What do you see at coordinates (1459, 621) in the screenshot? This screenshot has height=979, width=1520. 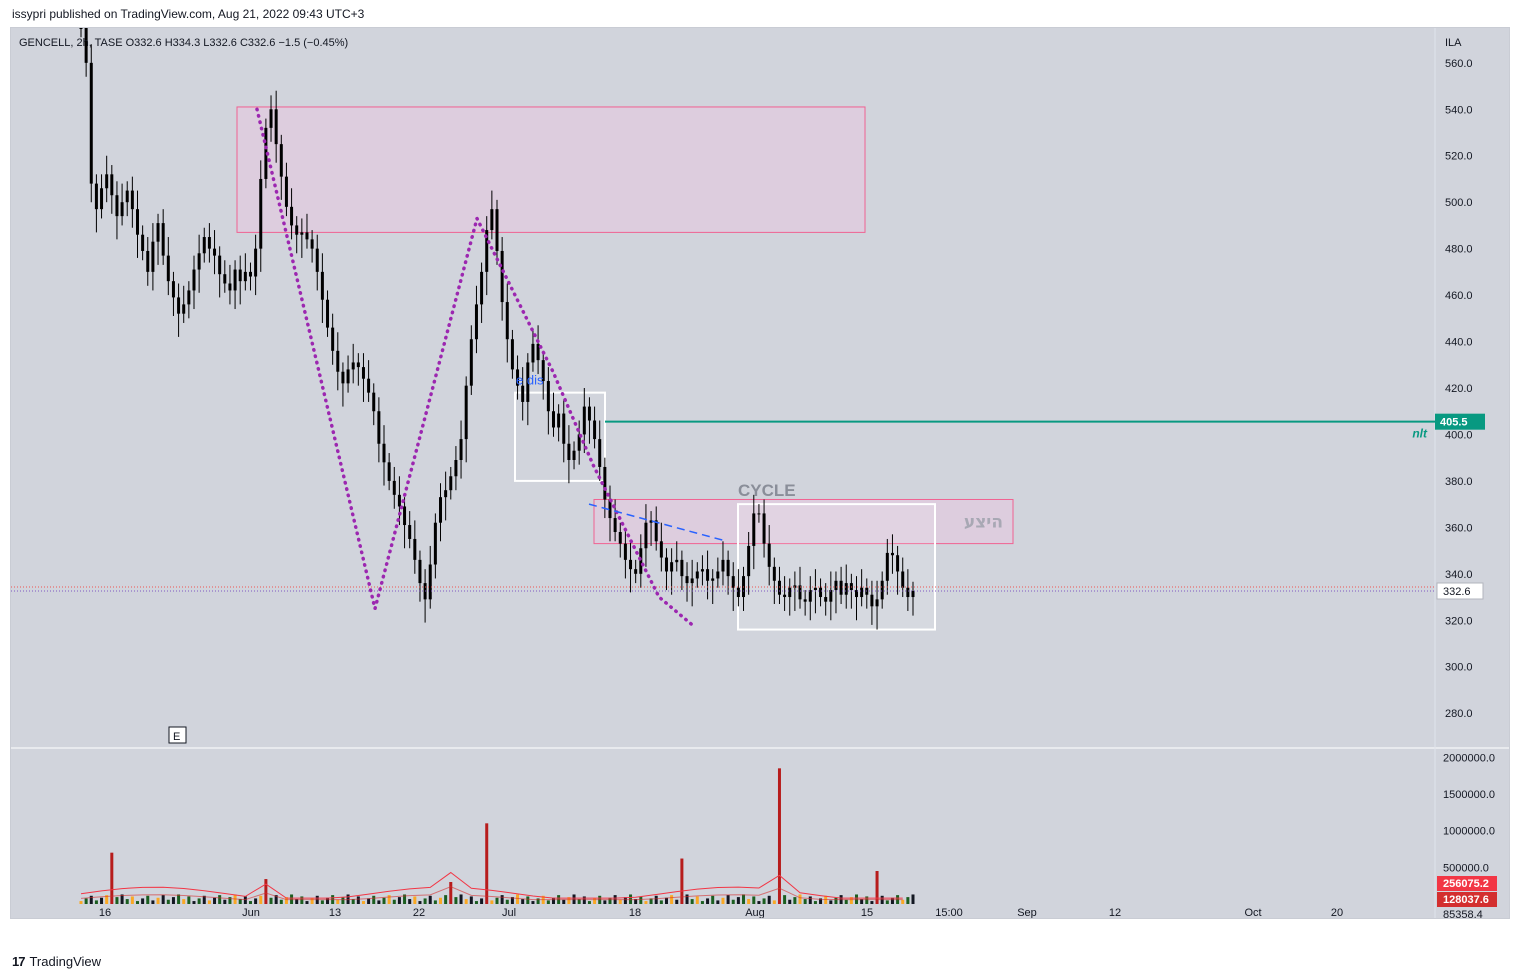 I see `price-tick-label: 320.0` at bounding box center [1459, 621].